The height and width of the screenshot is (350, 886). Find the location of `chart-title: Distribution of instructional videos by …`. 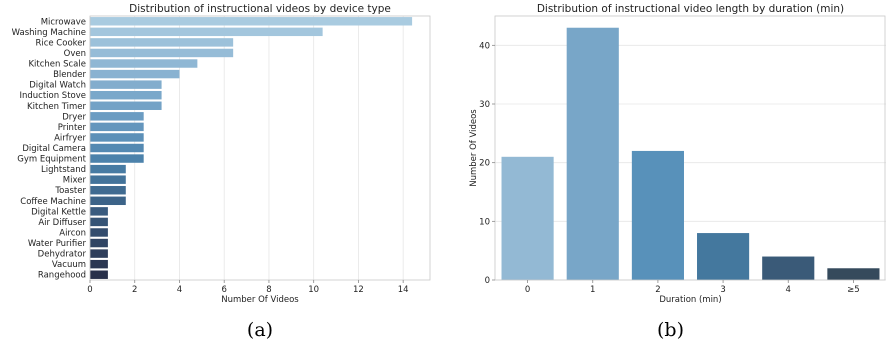

chart-title: Distribution of instructional videos by … is located at coordinates (260, 9).